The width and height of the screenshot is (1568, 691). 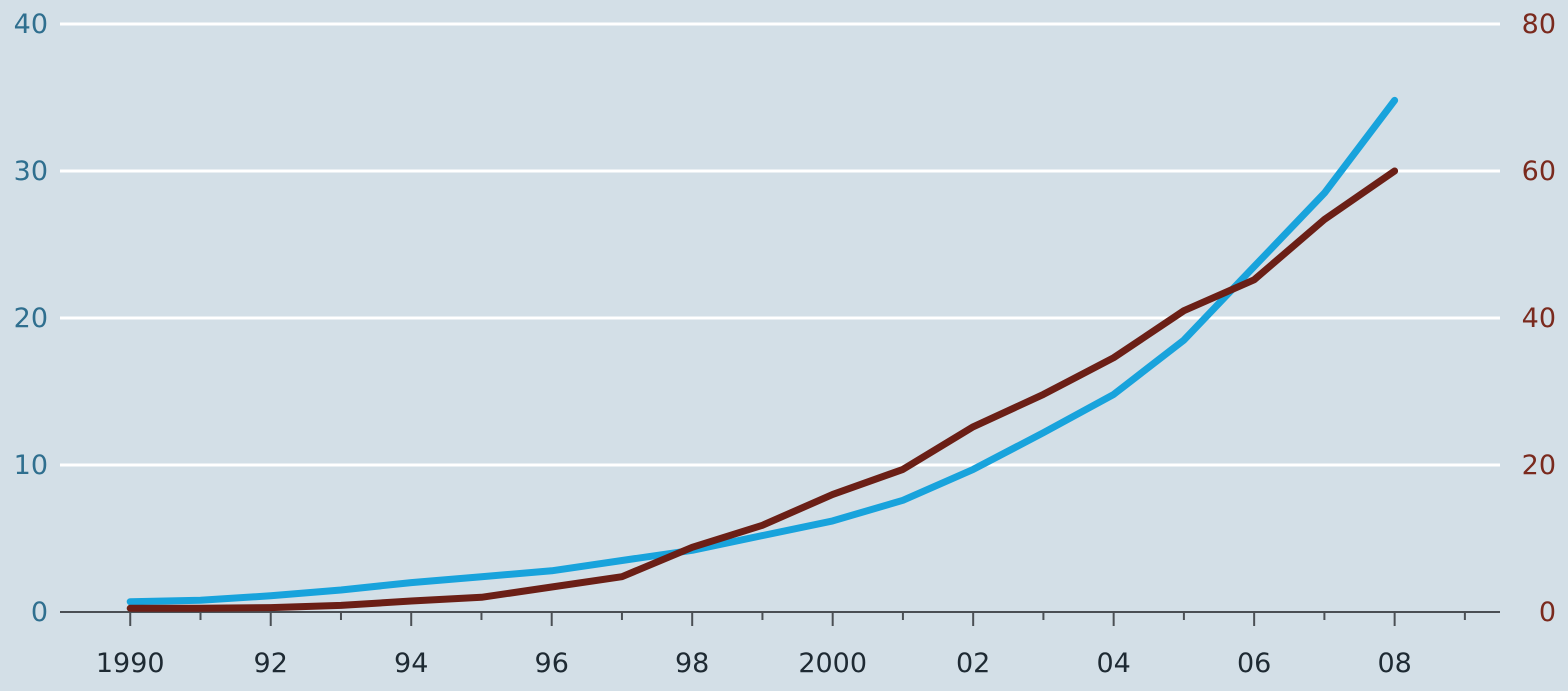 I want to click on y-left-tick-label: 40, so click(x=31, y=24).